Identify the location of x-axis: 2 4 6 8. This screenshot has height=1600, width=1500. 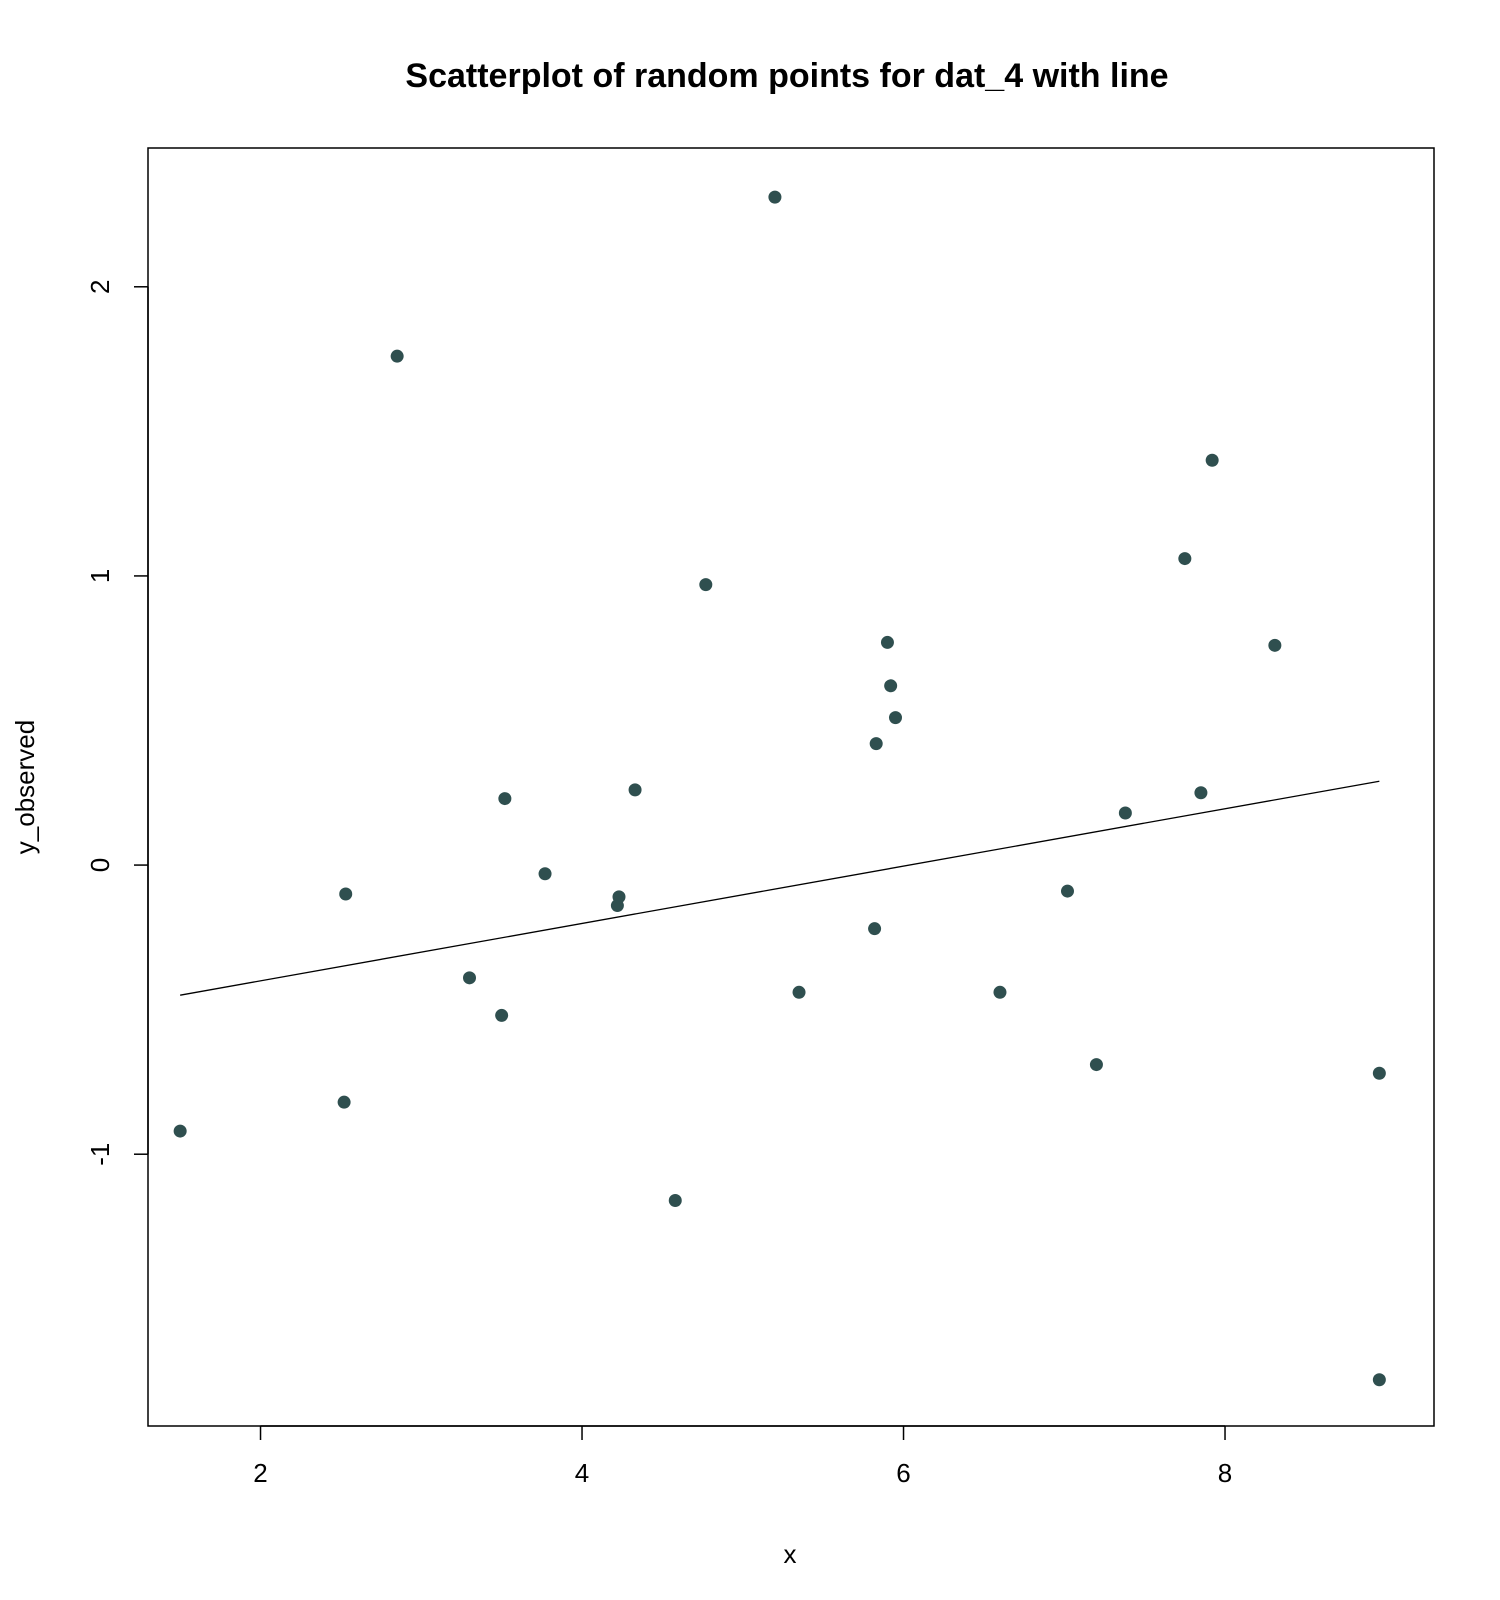
(742, 1456).